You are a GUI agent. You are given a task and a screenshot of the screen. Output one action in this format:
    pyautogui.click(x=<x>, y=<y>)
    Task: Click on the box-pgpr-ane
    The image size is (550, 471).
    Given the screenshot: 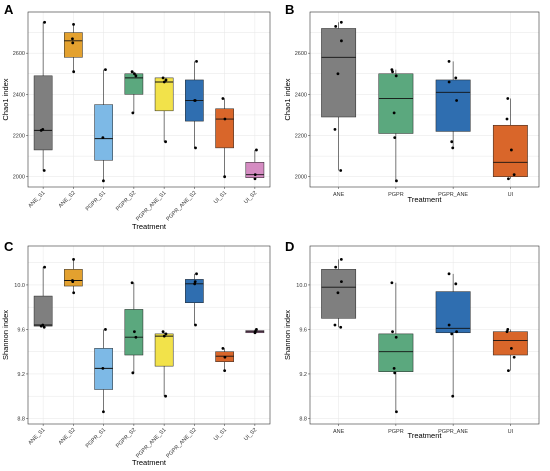 What is the action you would take?
    pyautogui.click(x=453, y=105)
    